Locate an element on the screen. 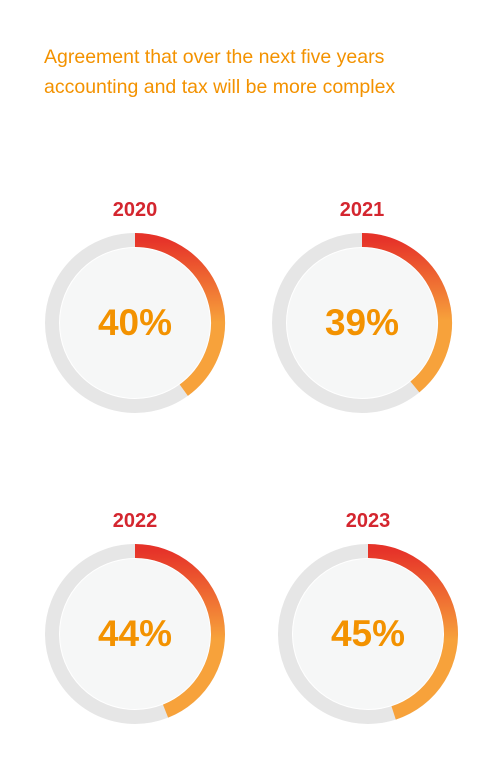  donut-svg-2021 is located at coordinates (362, 323).